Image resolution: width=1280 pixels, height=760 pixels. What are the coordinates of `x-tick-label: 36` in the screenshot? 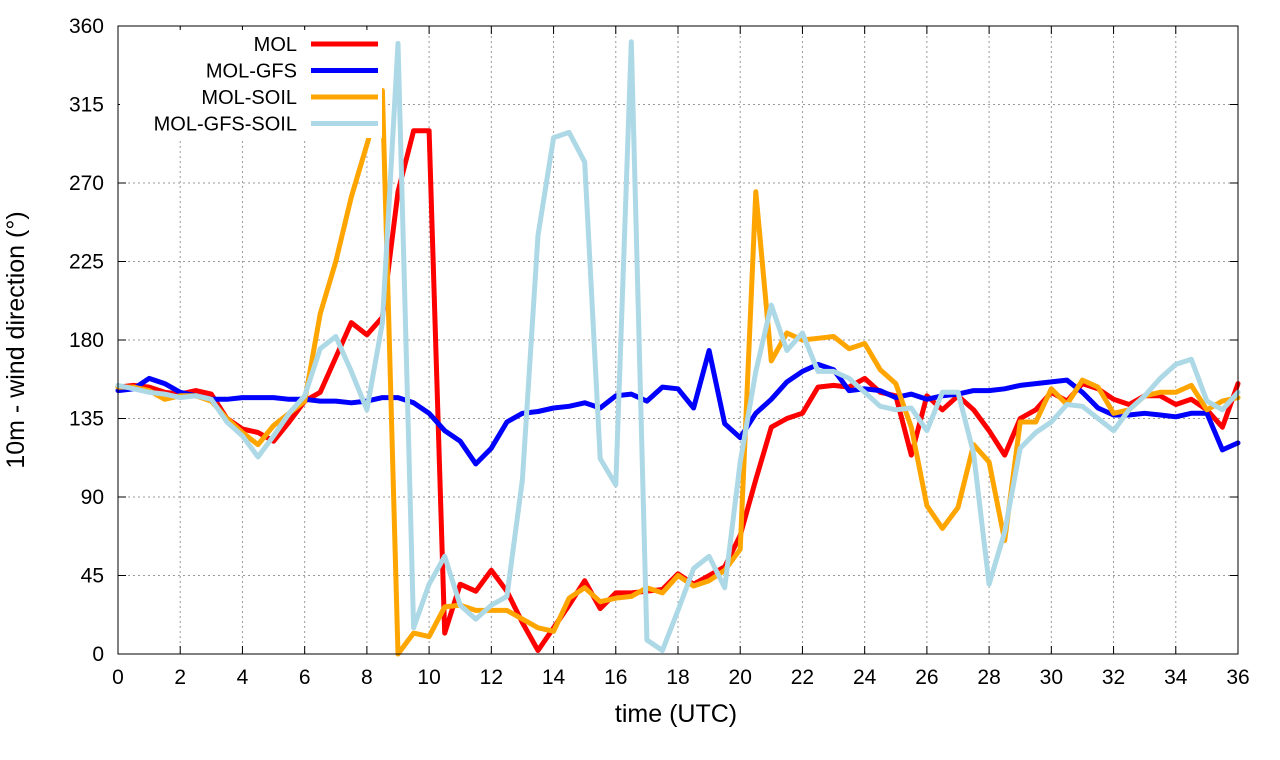 It's located at (1237, 677).